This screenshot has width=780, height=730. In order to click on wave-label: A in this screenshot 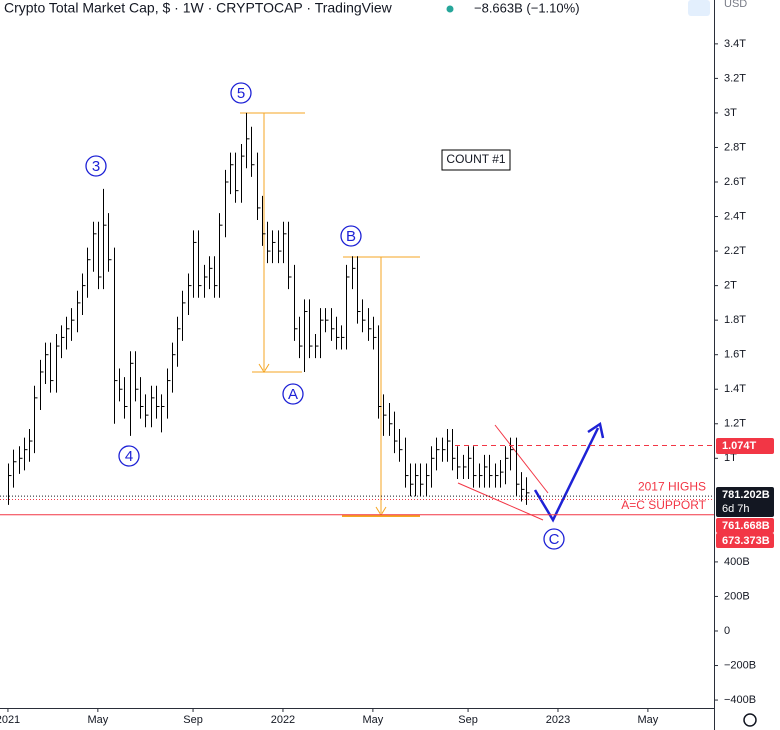, I will do `click(293, 394)`.